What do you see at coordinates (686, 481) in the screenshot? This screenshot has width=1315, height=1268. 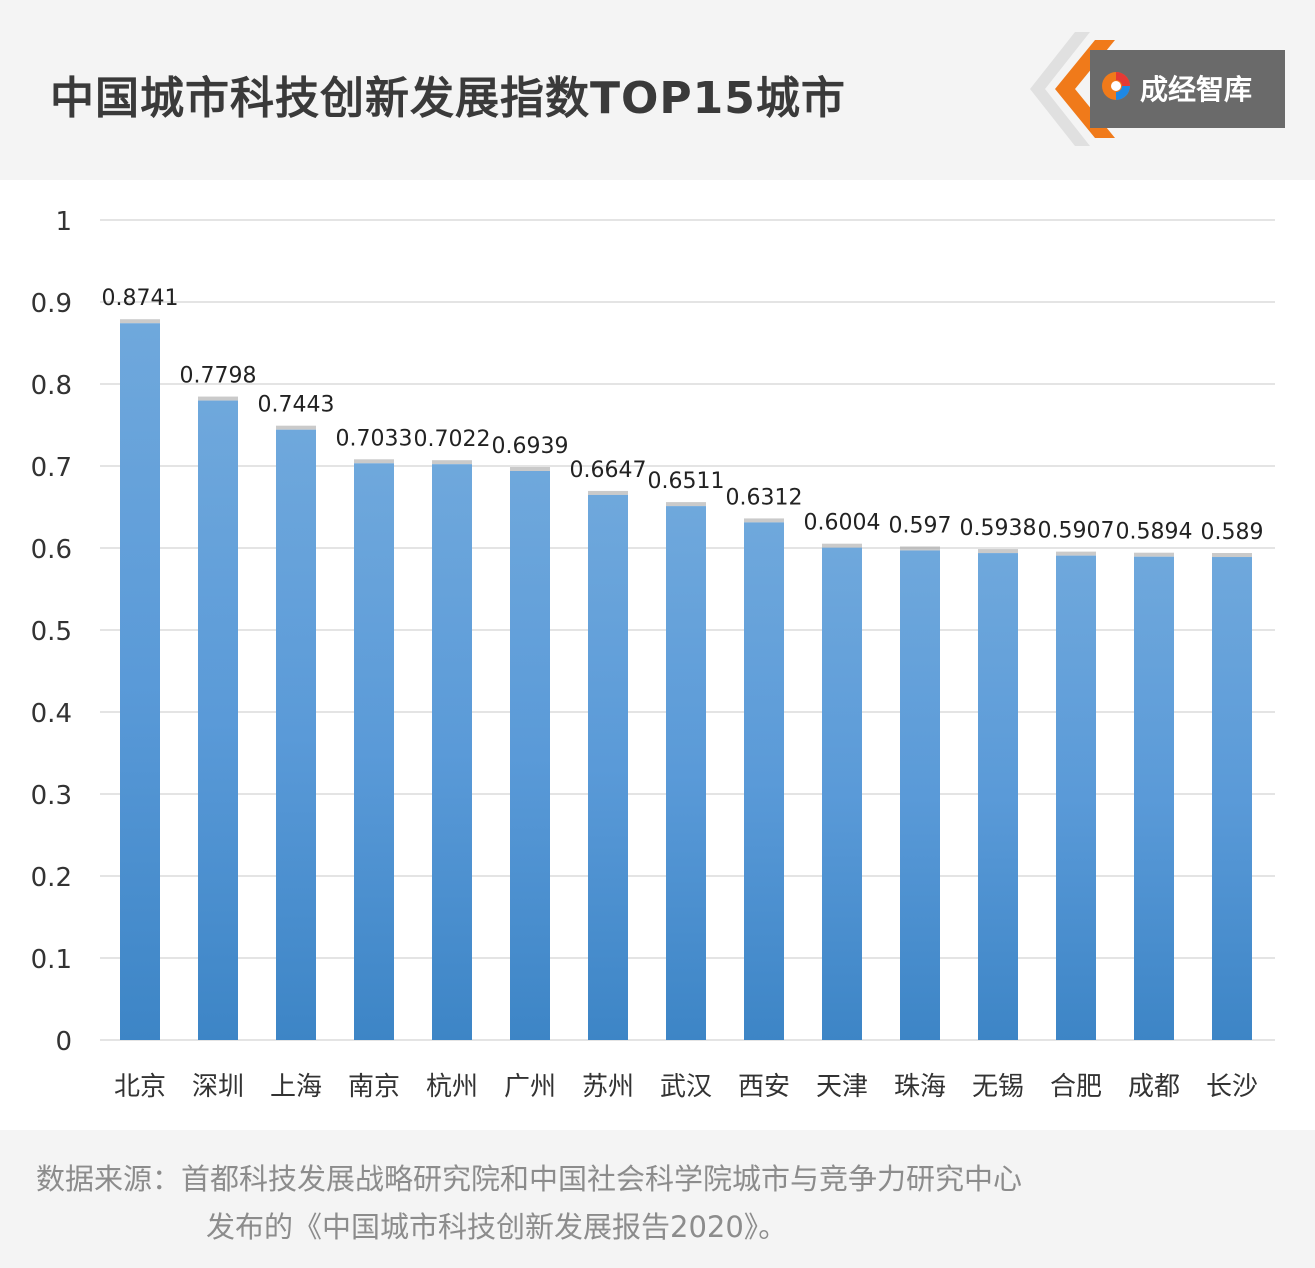 I see `data-label: 0.6511` at bounding box center [686, 481].